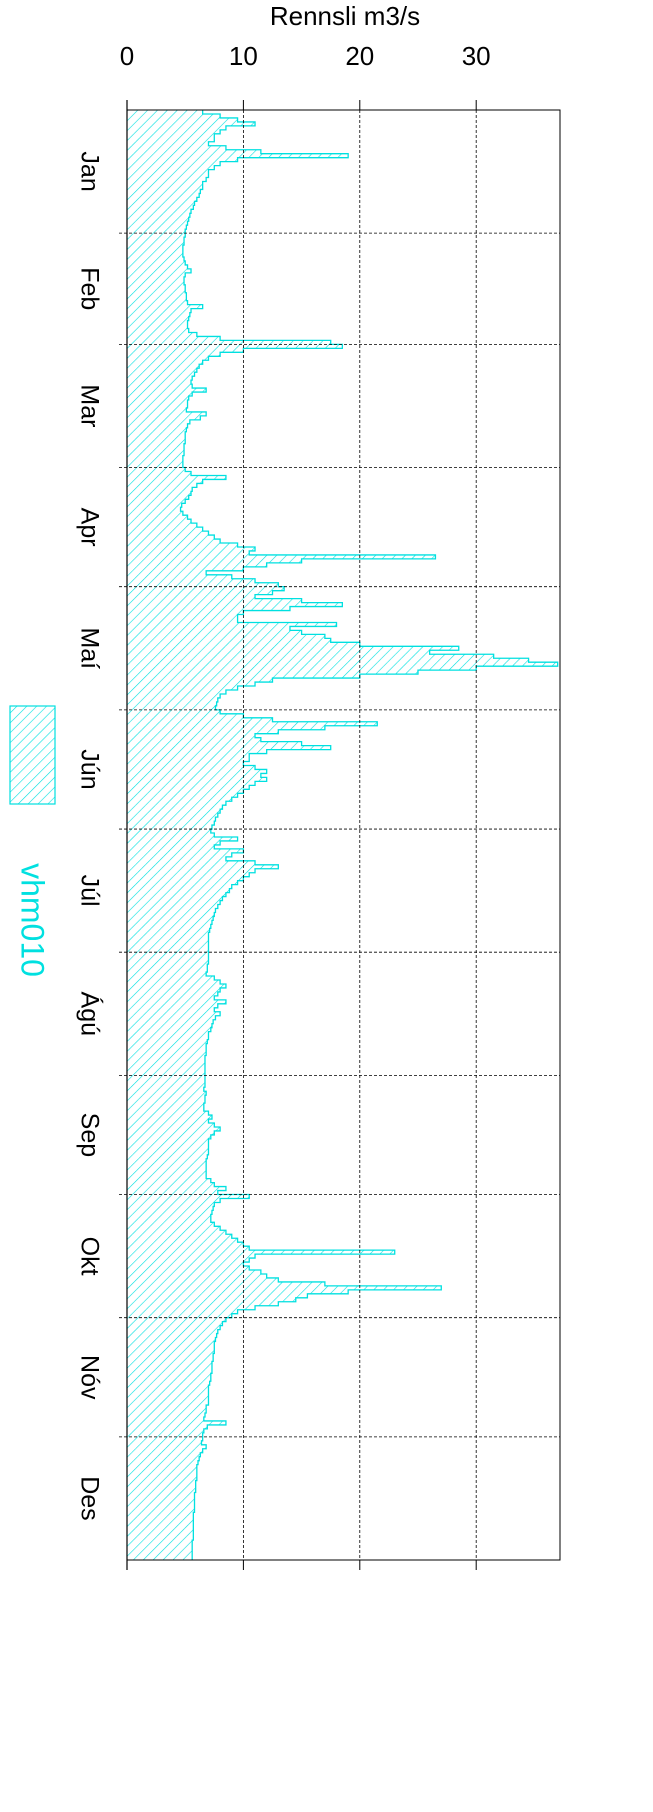  I want to click on y-tick-label: Des, so click(89, 1498).